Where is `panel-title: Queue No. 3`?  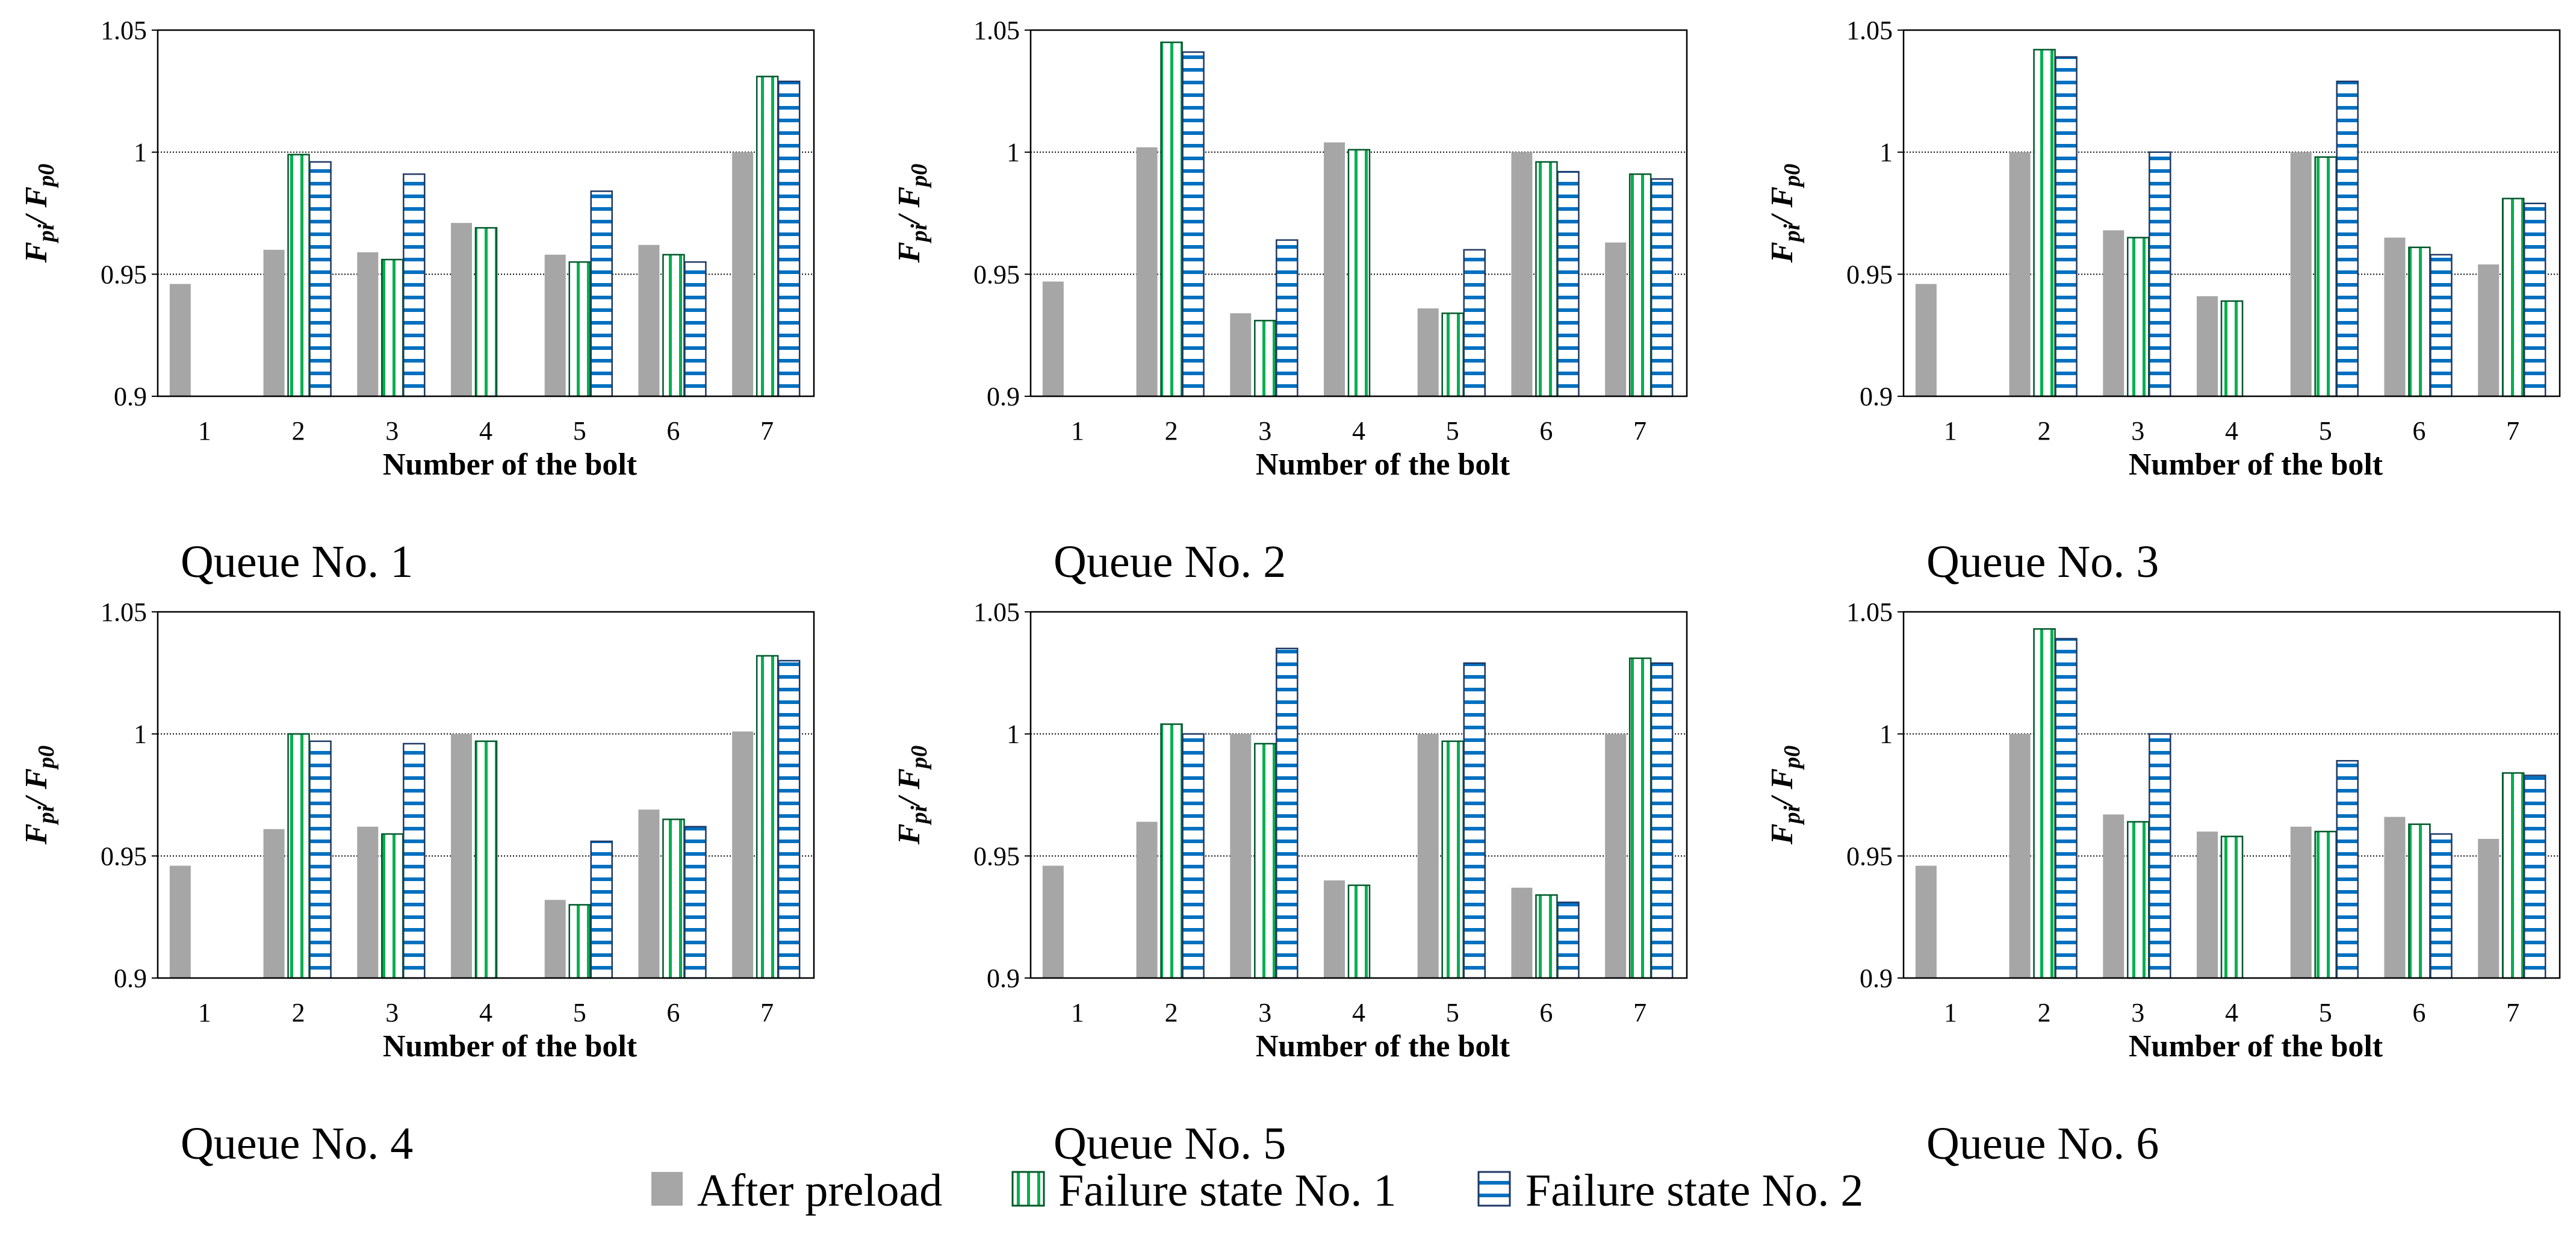
panel-title: Queue No. 3 is located at coordinates (2042, 562).